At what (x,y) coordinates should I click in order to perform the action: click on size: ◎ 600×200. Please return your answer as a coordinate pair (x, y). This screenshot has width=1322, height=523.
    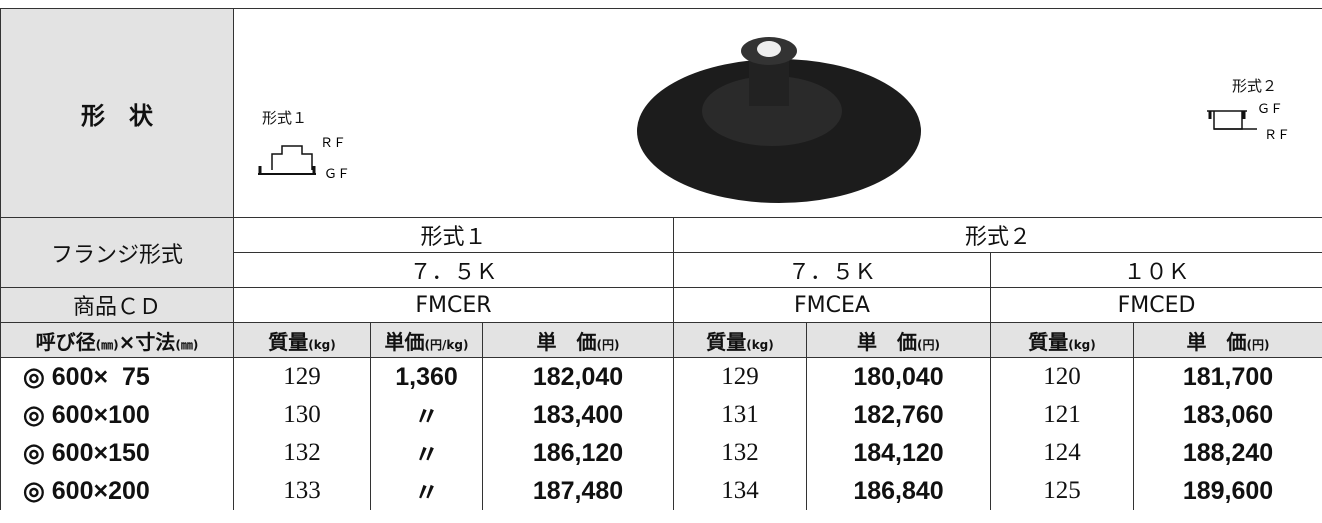
    Looking at the image, I should click on (117, 491).